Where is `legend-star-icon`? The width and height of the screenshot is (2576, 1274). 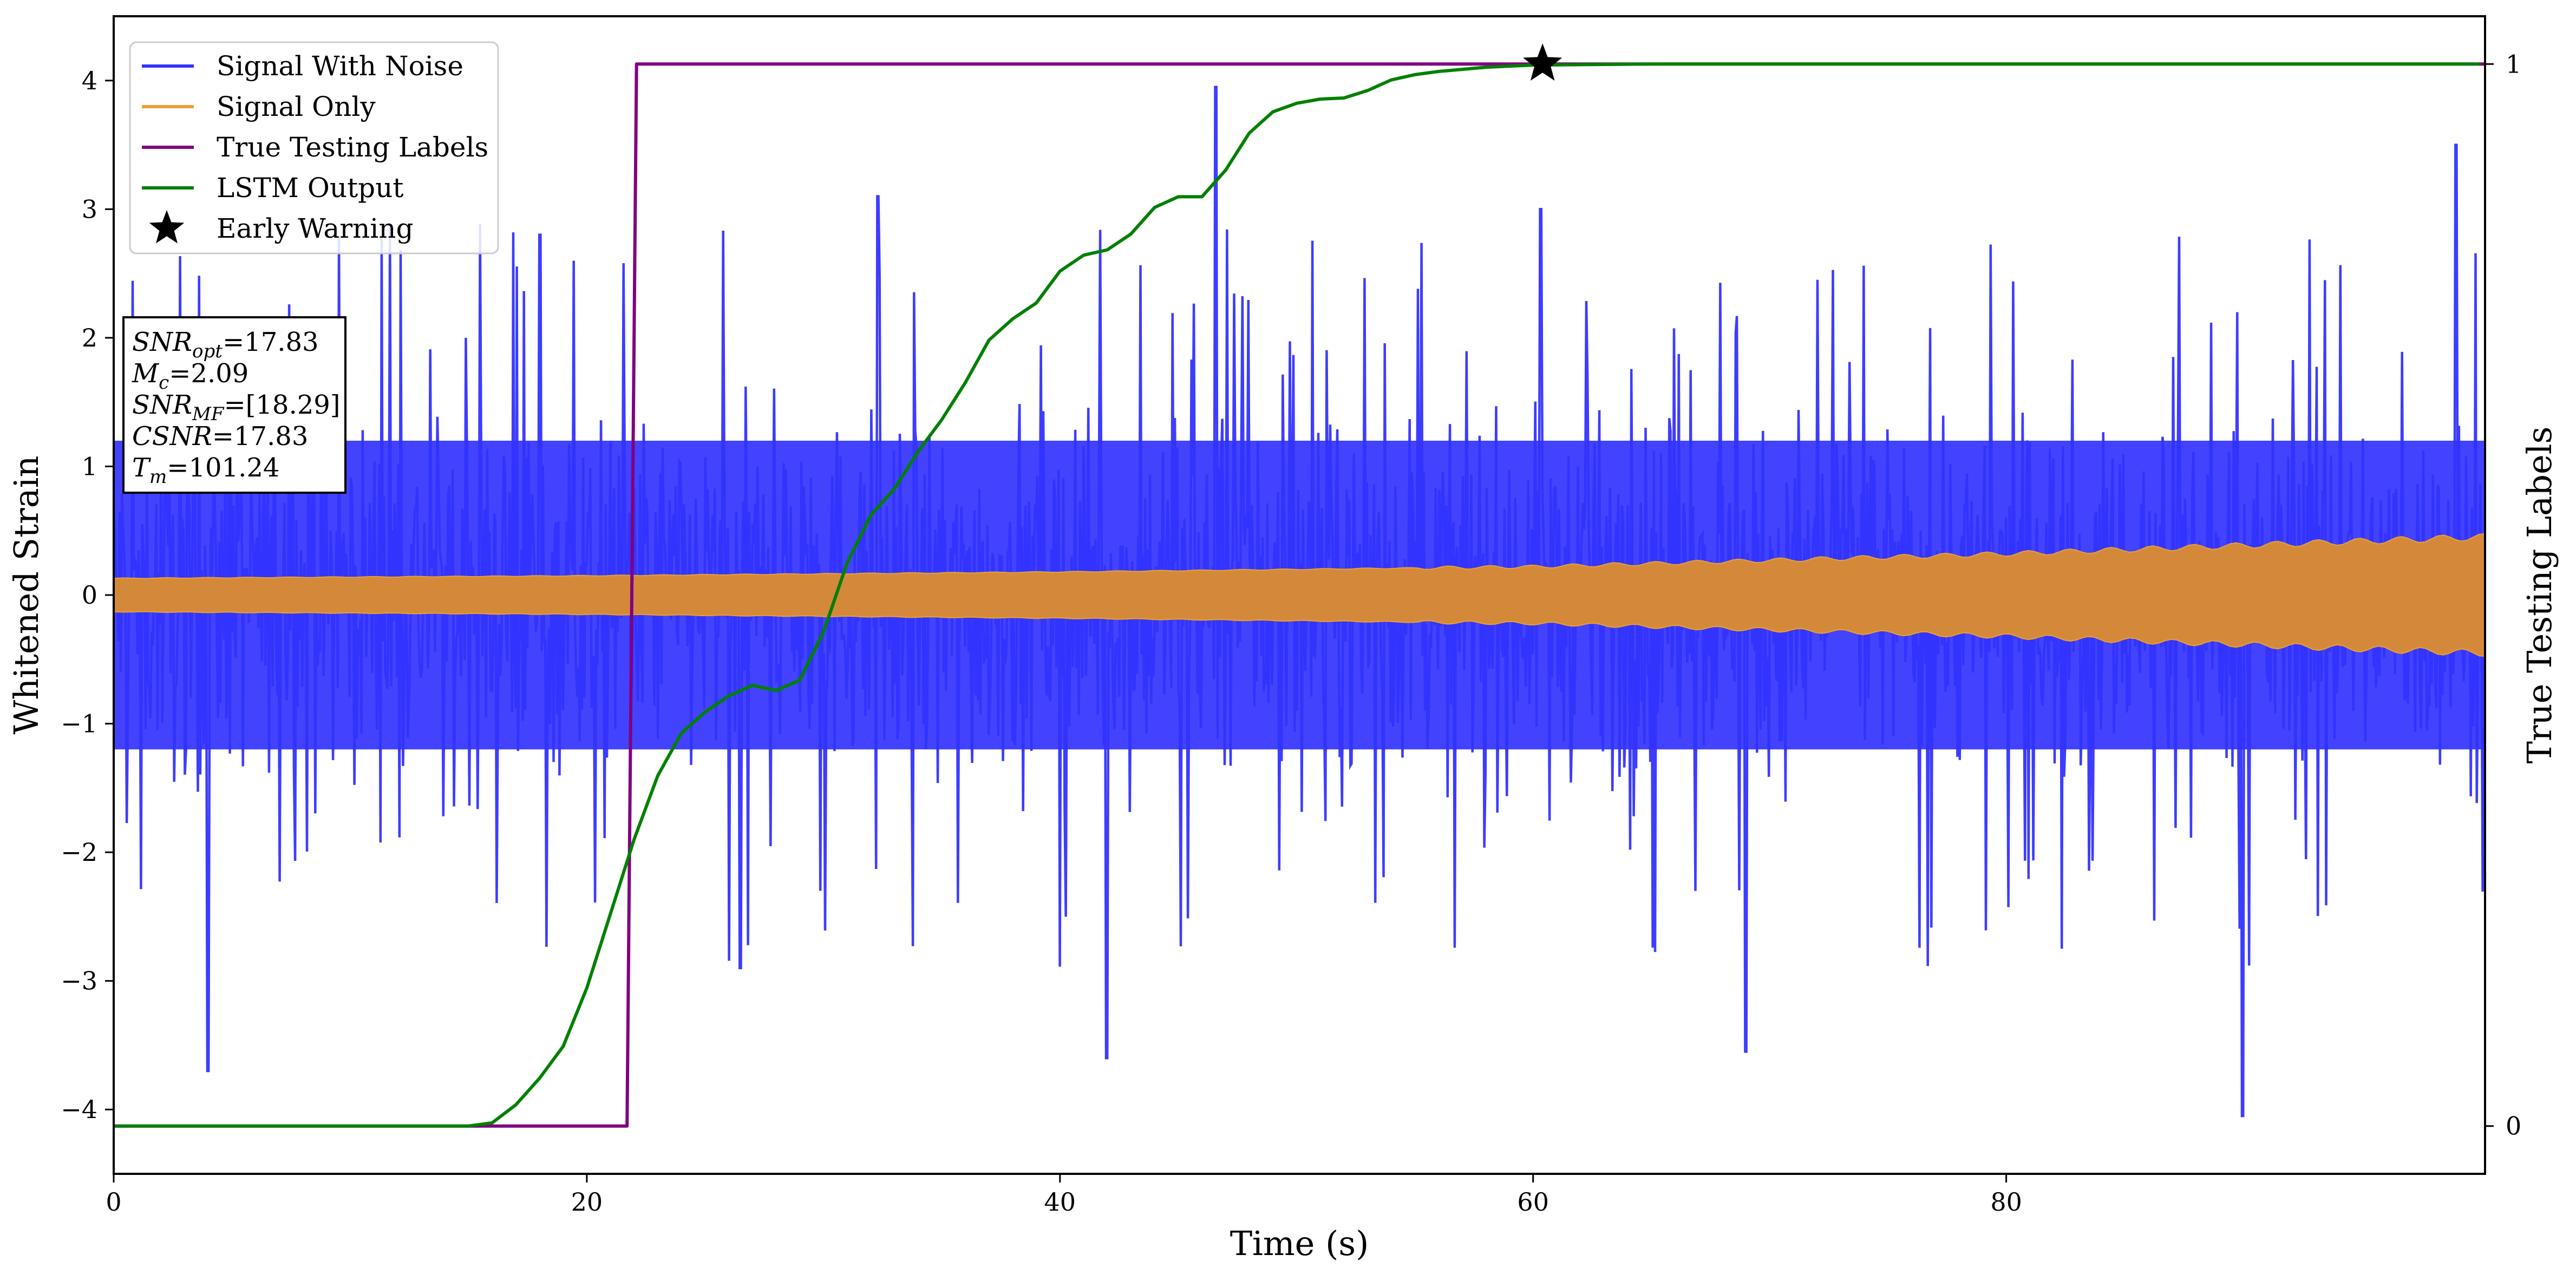
legend-star-icon is located at coordinates (167, 227).